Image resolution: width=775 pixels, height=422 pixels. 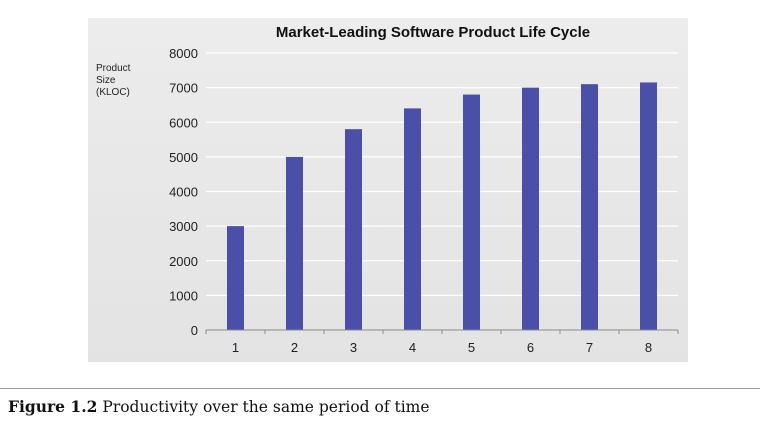 What do you see at coordinates (113, 92) in the screenshot?
I see `y-axis-label-line-3: (KLOC)` at bounding box center [113, 92].